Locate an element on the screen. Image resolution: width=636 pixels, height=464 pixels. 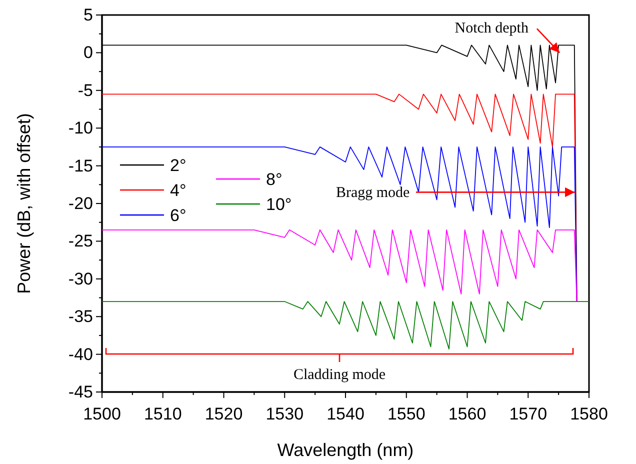
x-tick-label: 1500 is located at coordinates (102, 414).